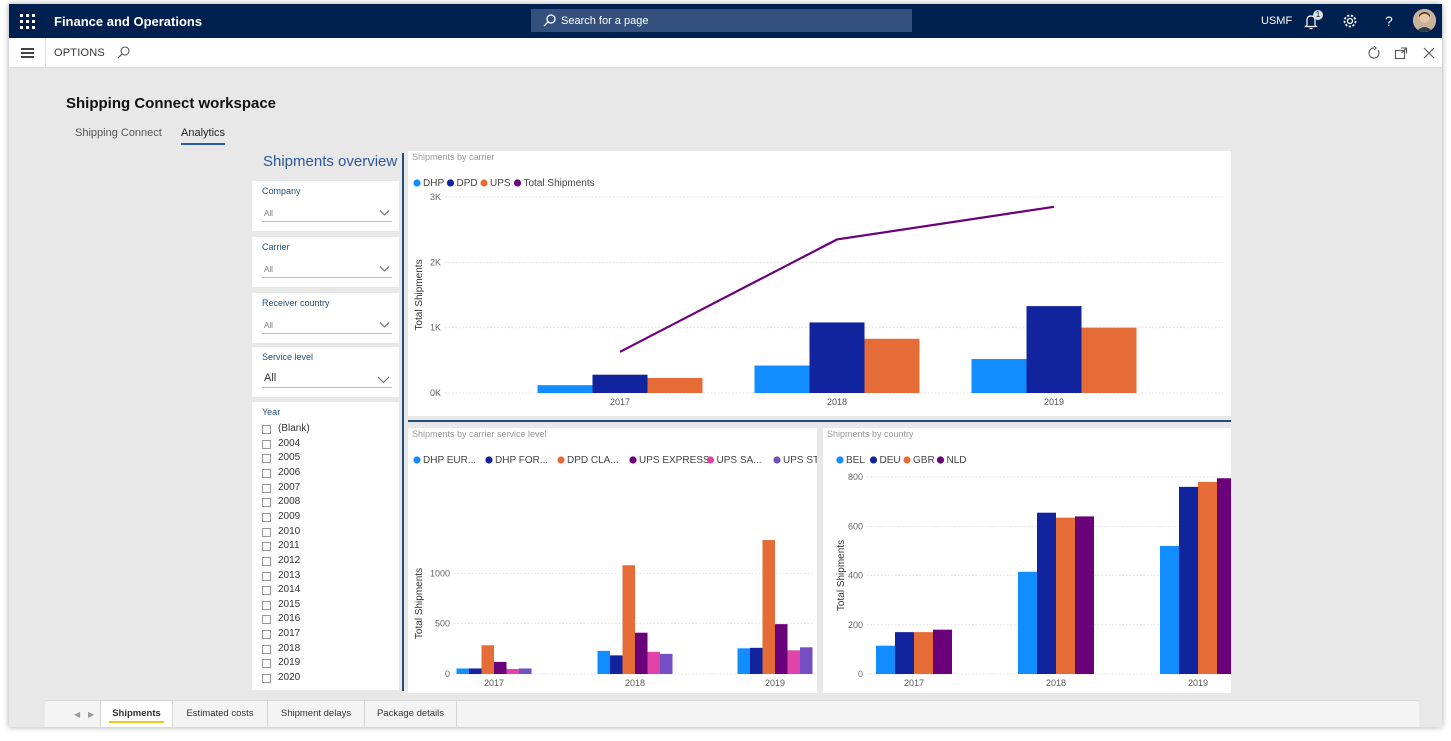  Describe the element at coordinates (91, 714) in the screenshot. I see `next-page-arrow-icon: ▶` at that location.